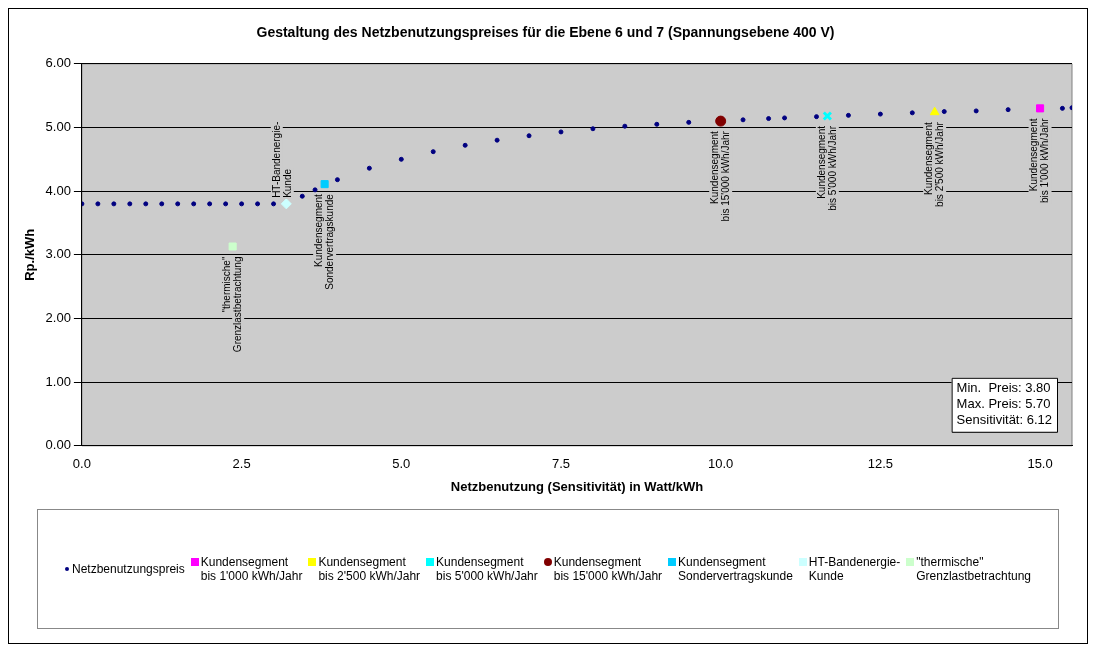 This screenshot has width=1098, height=655. What do you see at coordinates (58, 190) in the screenshot?
I see `y-tick-label: 4.00` at bounding box center [58, 190].